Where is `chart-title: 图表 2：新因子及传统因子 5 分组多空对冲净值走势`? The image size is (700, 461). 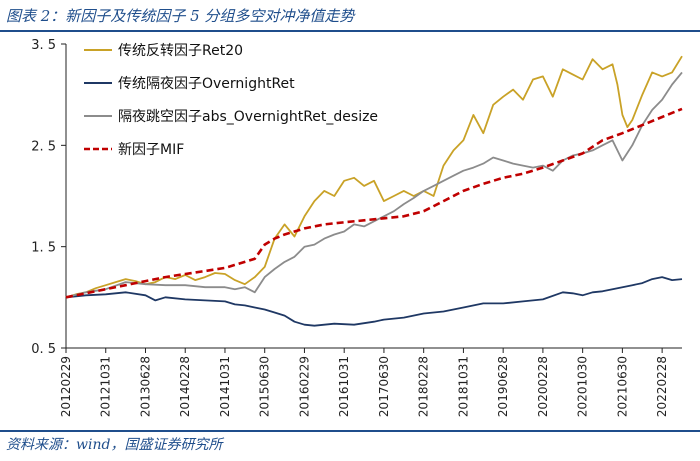
chart-title: 图表 2：新因子及传统因子 5 分组多空对冲净值走势 is located at coordinates (180, 16).